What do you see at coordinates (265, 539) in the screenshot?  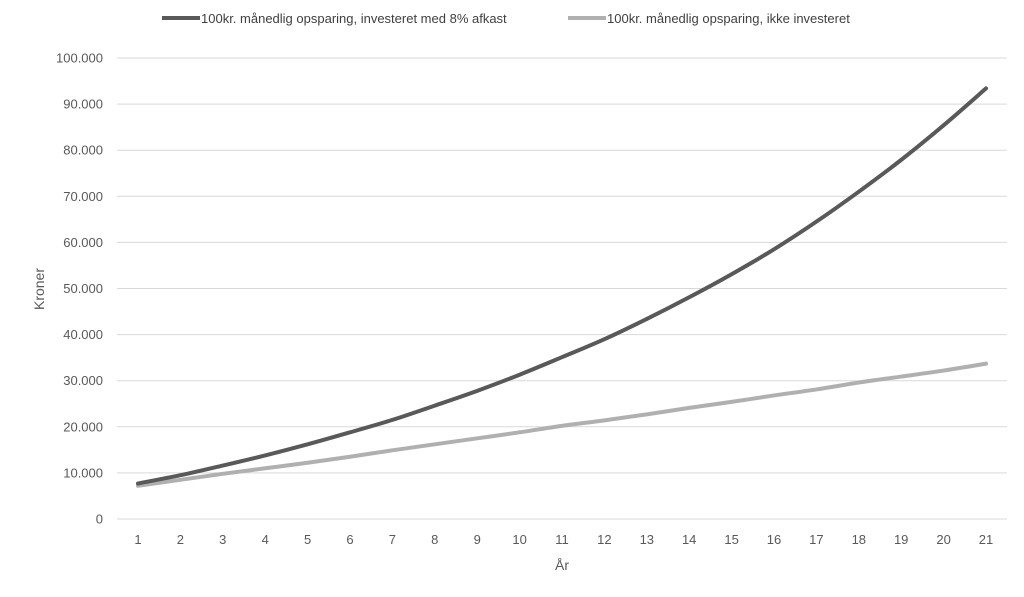 I see `x-tick-label: 4` at bounding box center [265, 539].